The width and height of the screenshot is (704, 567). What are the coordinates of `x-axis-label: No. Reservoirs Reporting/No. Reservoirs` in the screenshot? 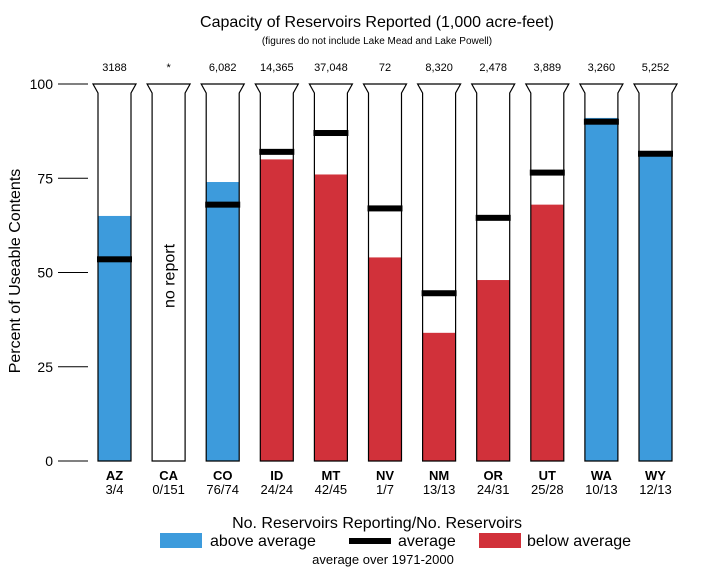 It's located at (377, 523).